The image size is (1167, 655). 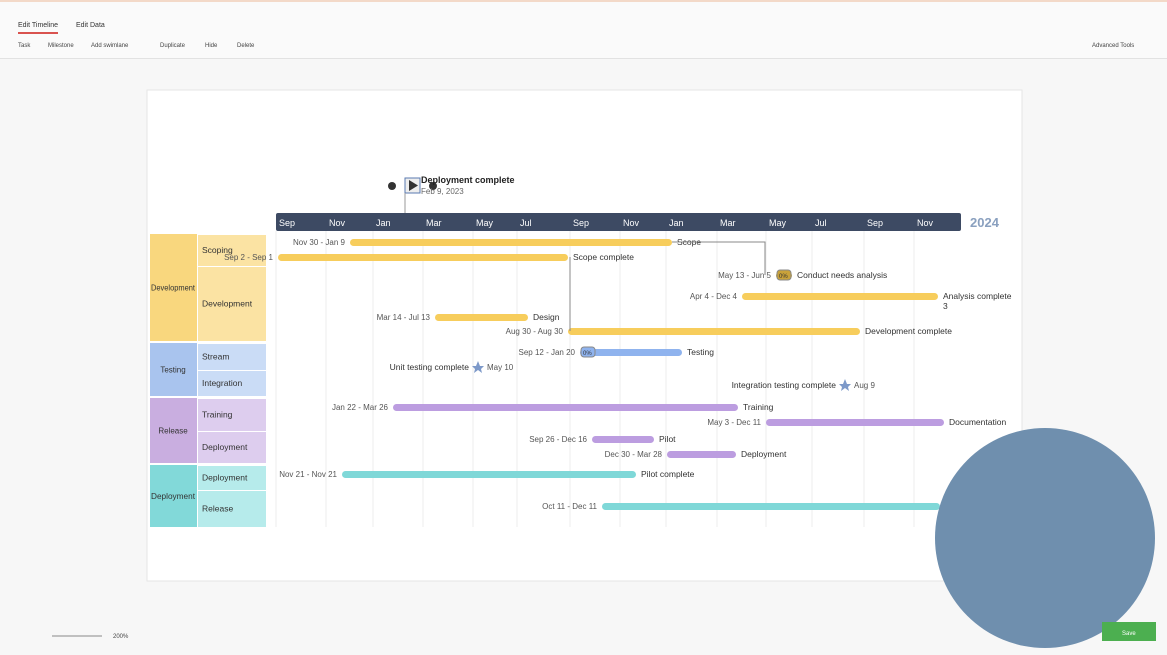 I want to click on task-dates: Sep 12 - Jan 20, so click(x=547, y=352).